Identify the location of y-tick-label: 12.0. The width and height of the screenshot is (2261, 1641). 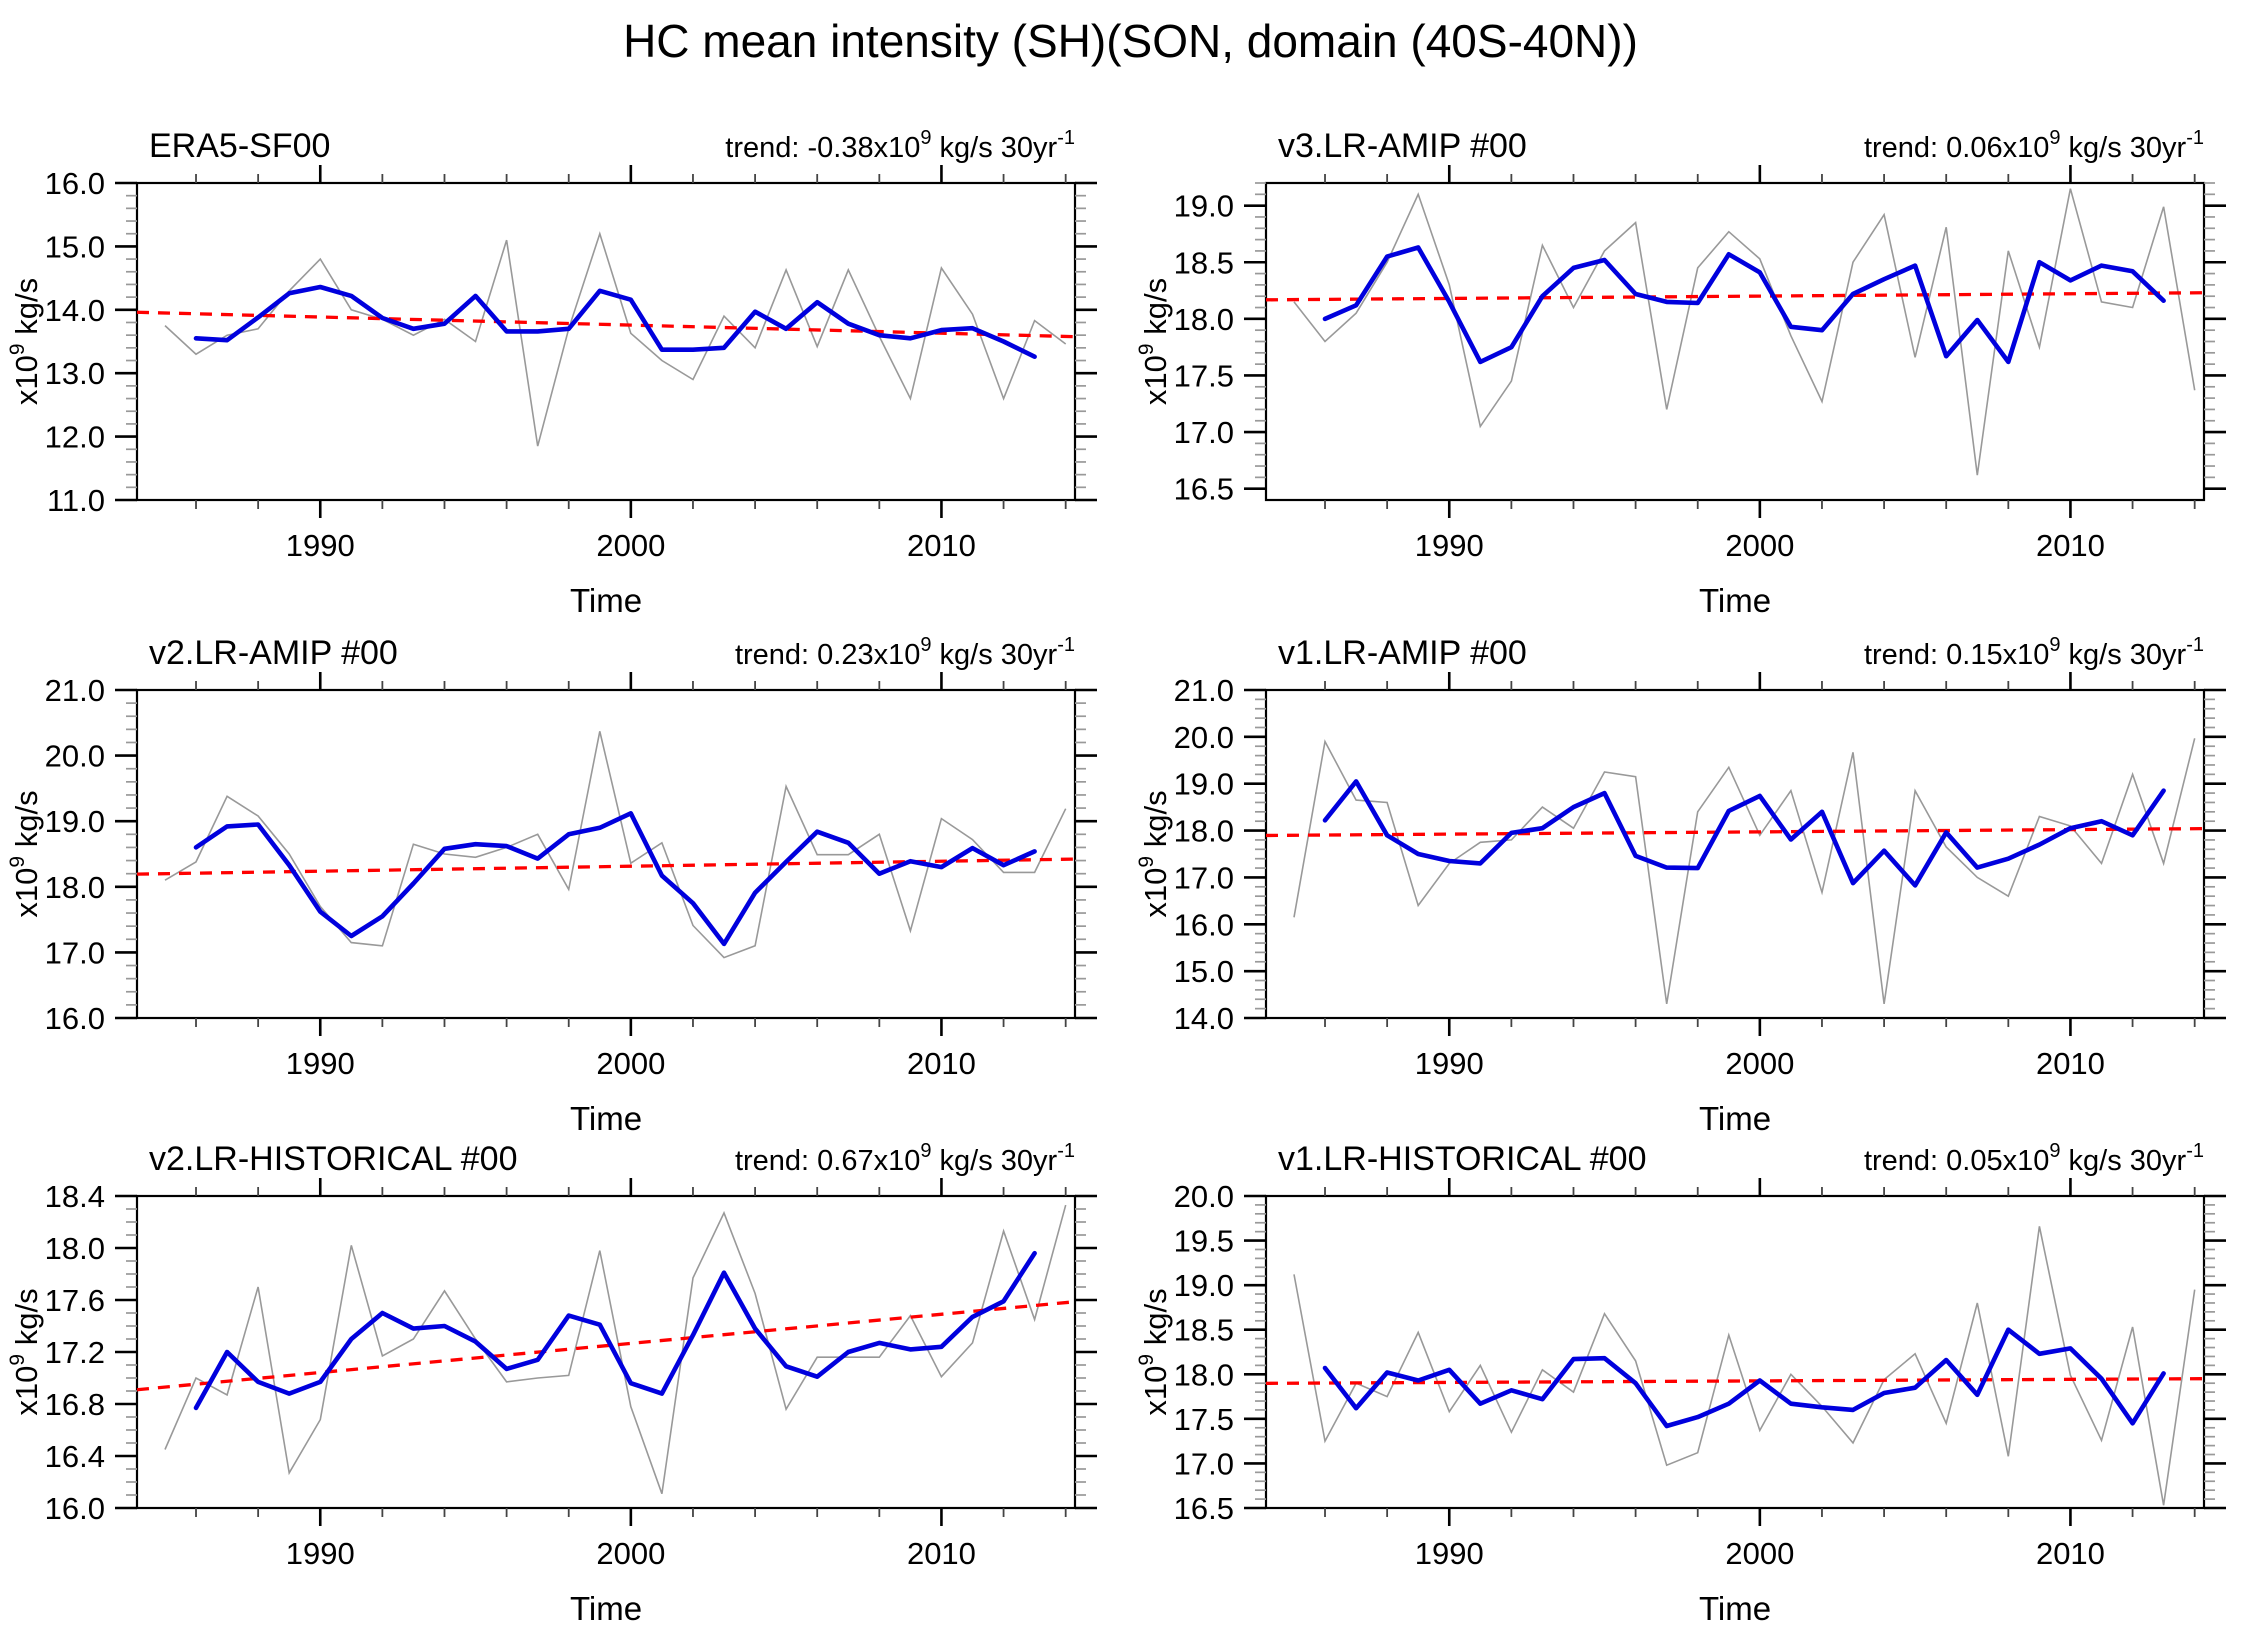
(75, 437).